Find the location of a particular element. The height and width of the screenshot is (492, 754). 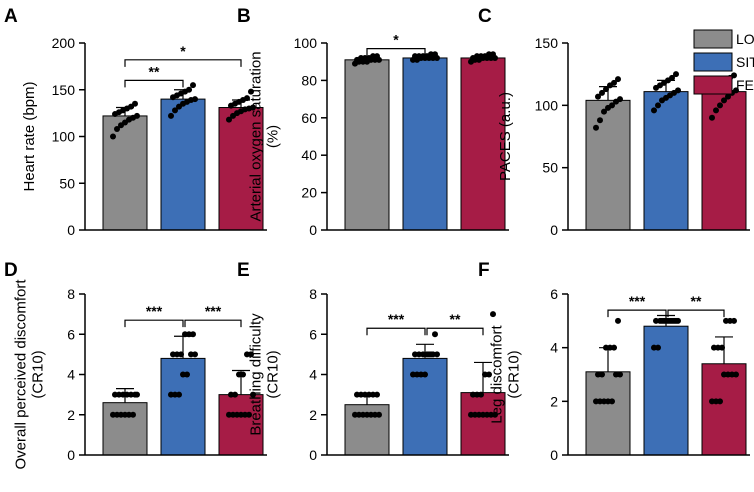

panel-a-sig-label: * is located at coordinates (183, 51).